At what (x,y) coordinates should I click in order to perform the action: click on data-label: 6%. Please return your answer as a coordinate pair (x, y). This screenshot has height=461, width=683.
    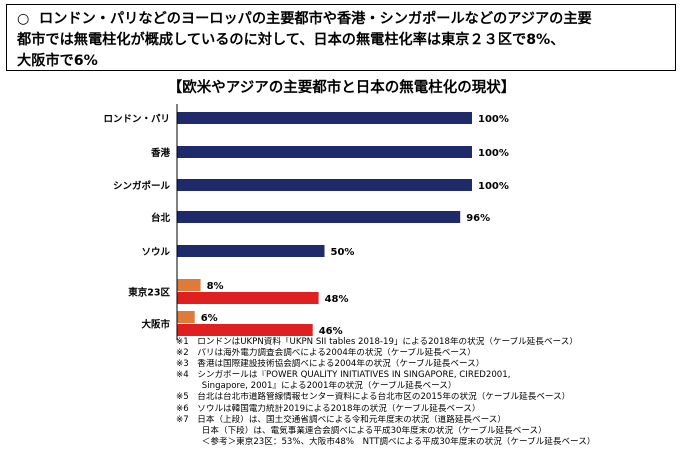
    Looking at the image, I should click on (209, 318).